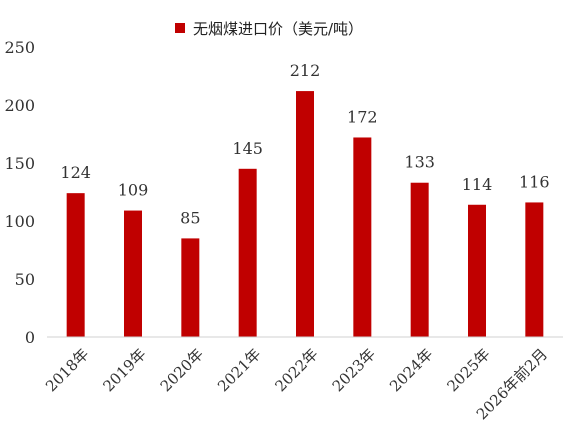 This screenshot has height=445, width=577. Describe the element at coordinates (19, 221) in the screenshot. I see `y-tick-label: 100` at that location.